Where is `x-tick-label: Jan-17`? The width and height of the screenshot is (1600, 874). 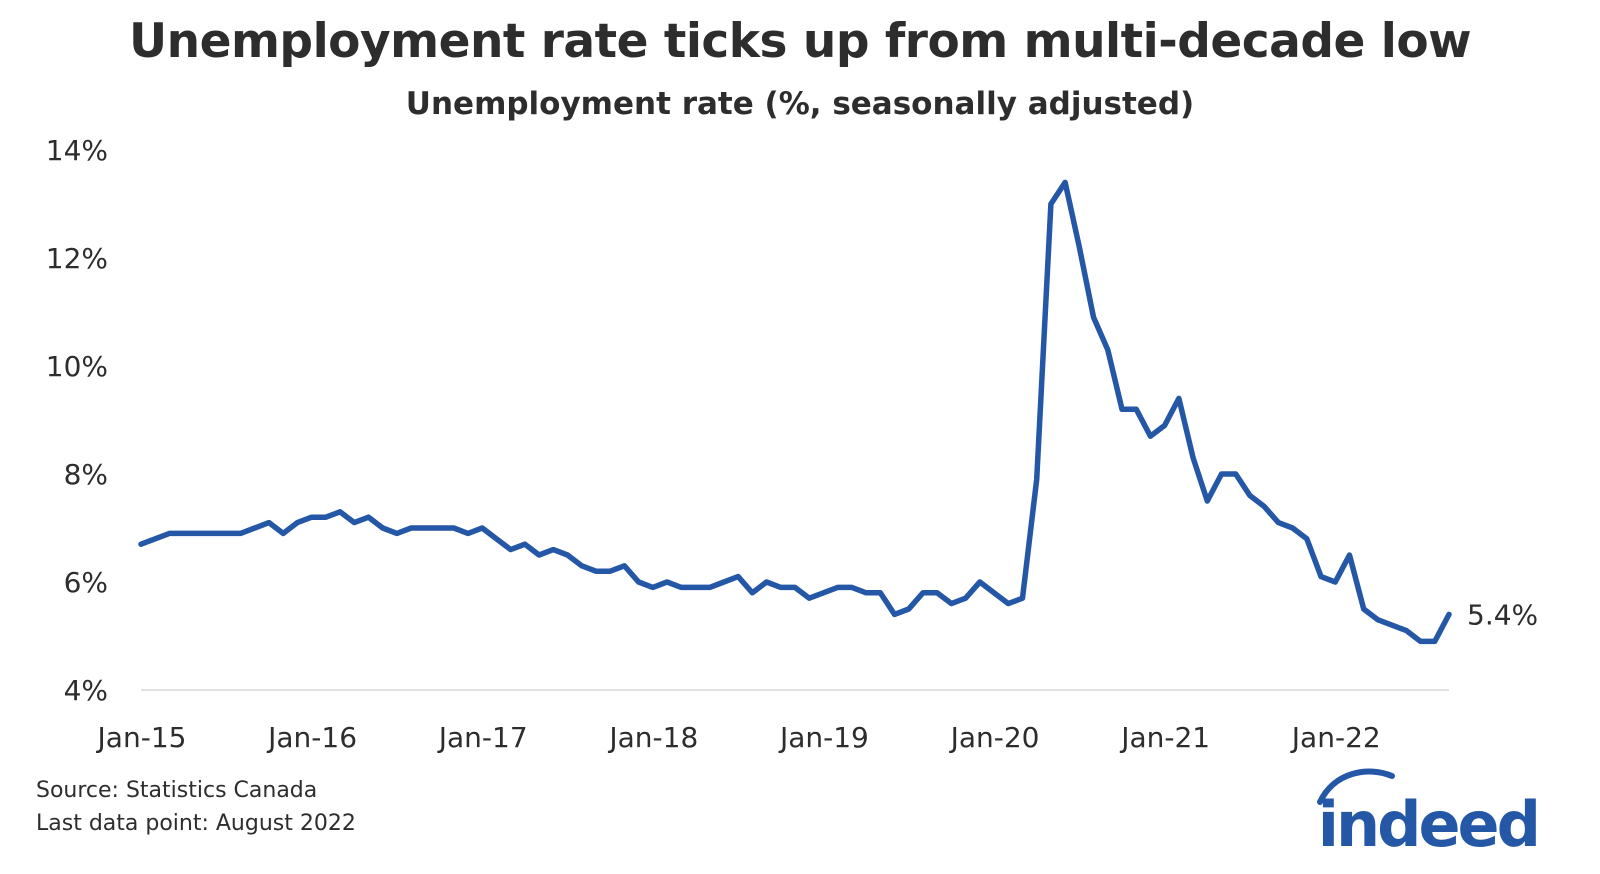
x-tick-label: Jan-17 is located at coordinates (482, 737).